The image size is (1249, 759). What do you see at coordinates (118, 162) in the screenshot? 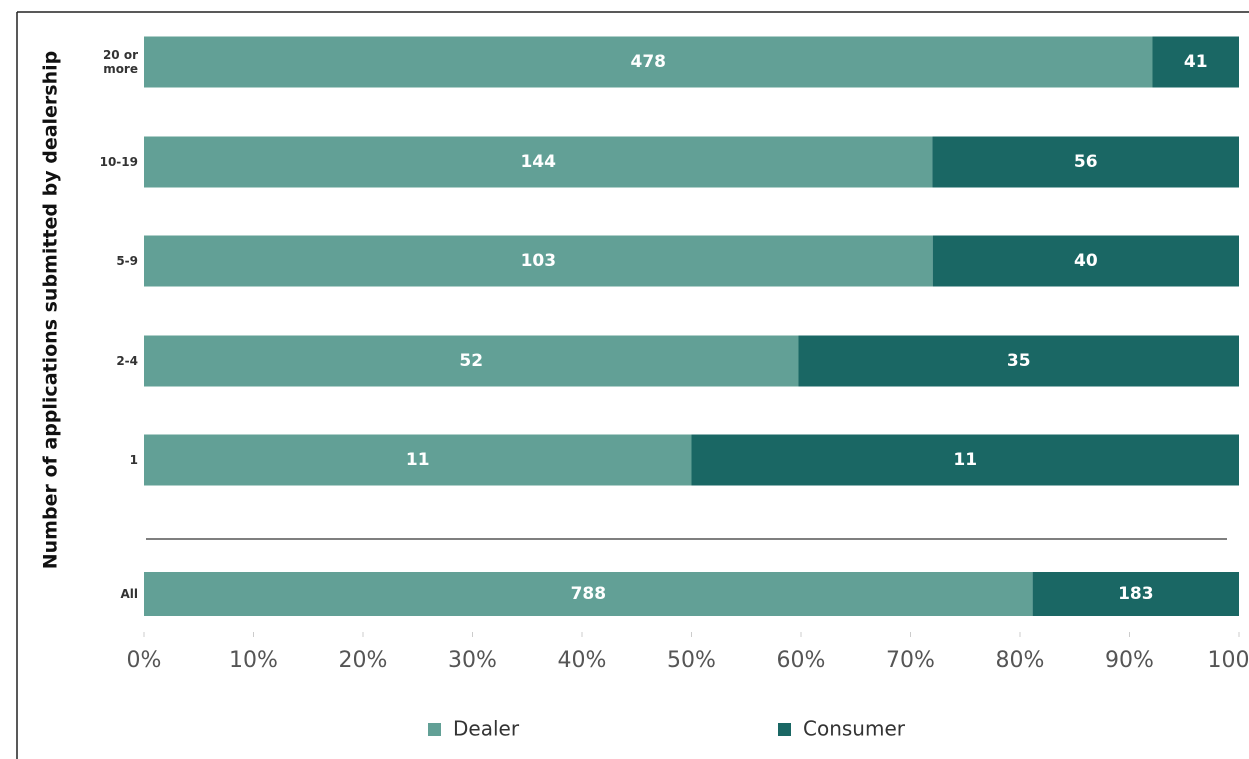
I see `y-tick-label: 10-19` at bounding box center [118, 162].